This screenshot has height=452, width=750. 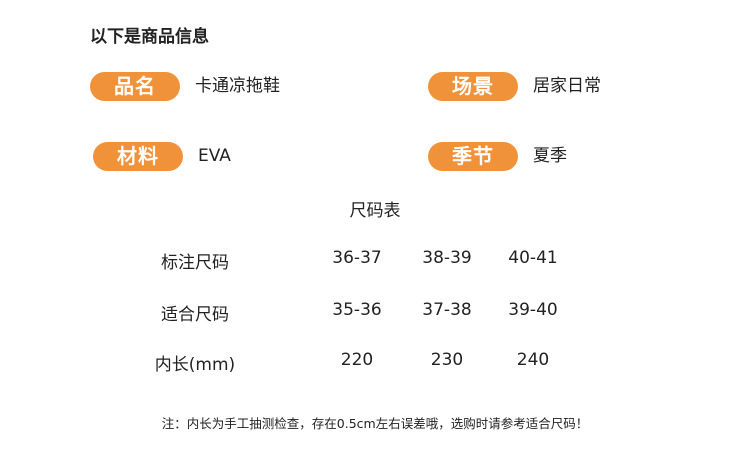 What do you see at coordinates (195, 263) in the screenshot?
I see `row-header: 标注尺码` at bounding box center [195, 263].